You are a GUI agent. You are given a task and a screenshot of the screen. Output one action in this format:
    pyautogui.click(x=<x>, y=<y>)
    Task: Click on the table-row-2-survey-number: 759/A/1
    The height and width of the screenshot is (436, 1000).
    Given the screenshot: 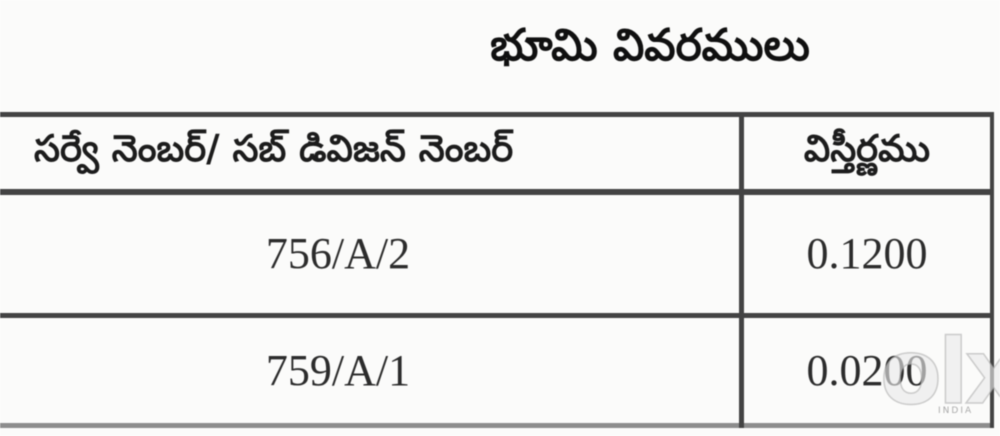 What is the action you would take?
    pyautogui.click(x=338, y=370)
    